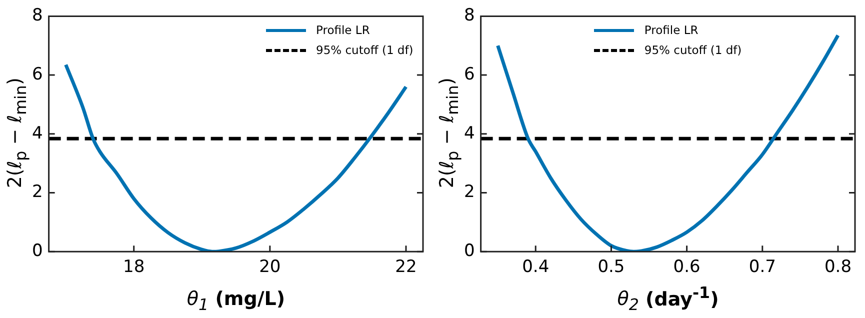 The image size is (865, 318). What do you see at coordinates (668, 298) in the screenshot?
I see `x-axis-title: θ$_{2}$ (day$^{-1}$)` at bounding box center [668, 298].